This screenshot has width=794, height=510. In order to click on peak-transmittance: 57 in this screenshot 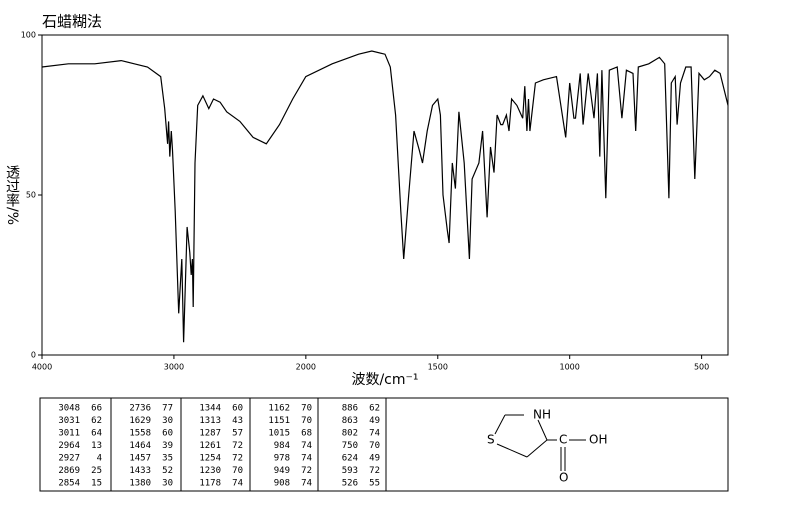, I will do `click(237, 434)`.